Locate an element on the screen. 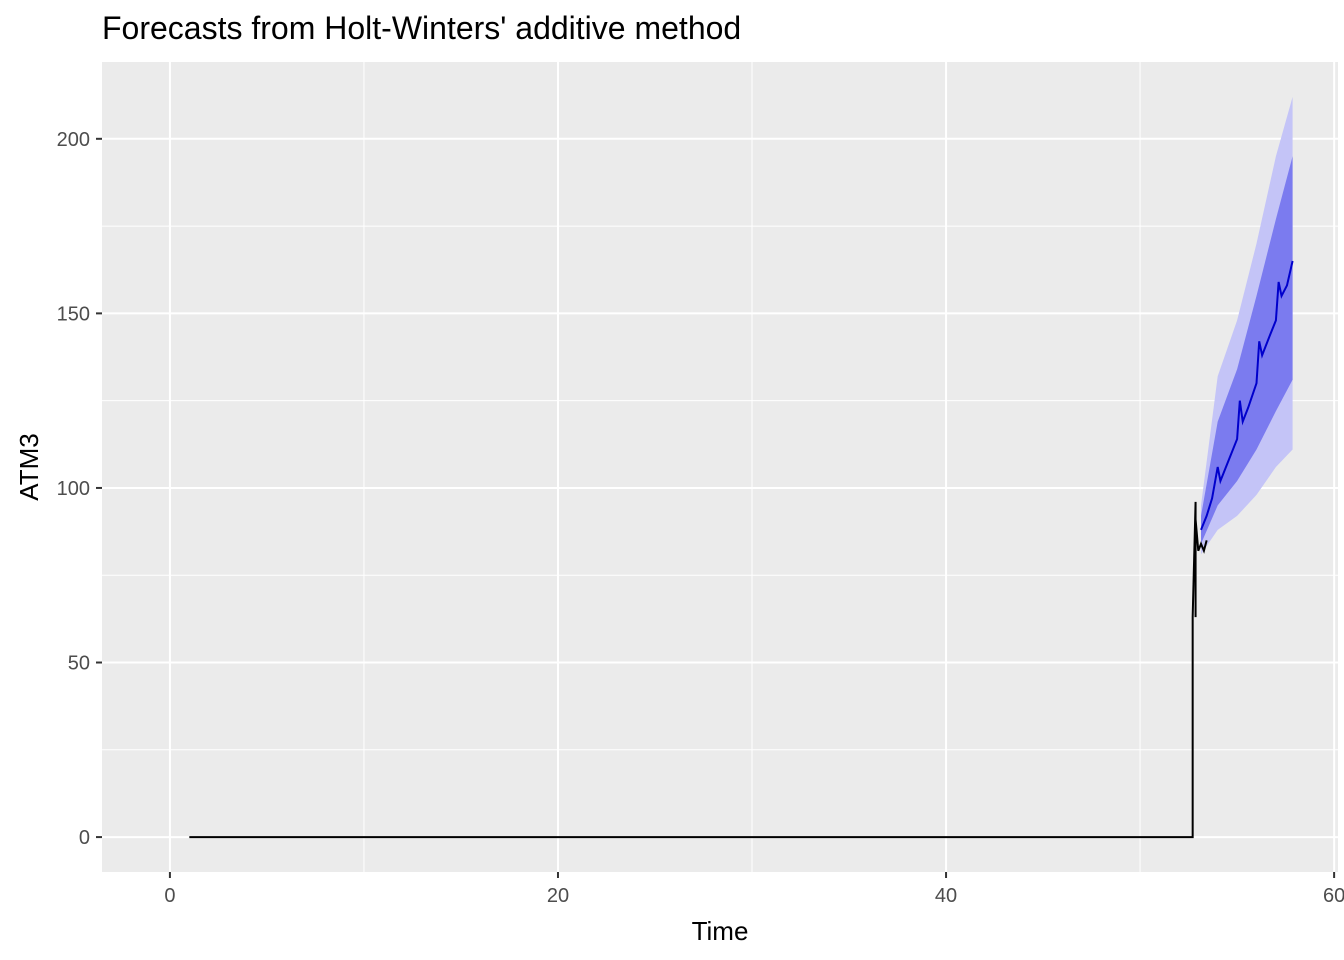 This screenshot has height=960, width=1344. x-tick-label: 0 is located at coordinates (169, 896).